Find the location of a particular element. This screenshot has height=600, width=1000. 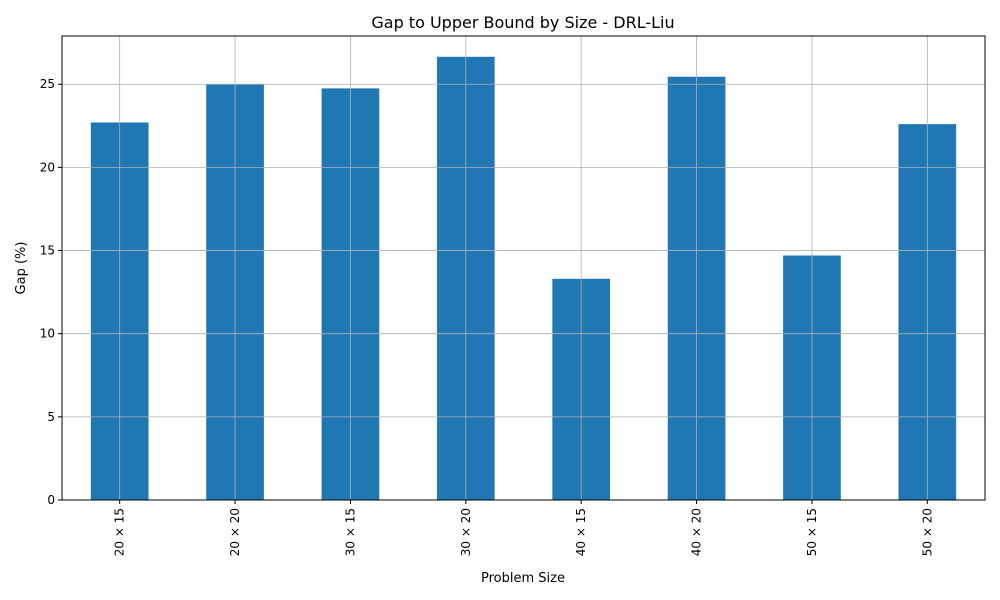

y-tick-label: 10 is located at coordinates (47, 334).